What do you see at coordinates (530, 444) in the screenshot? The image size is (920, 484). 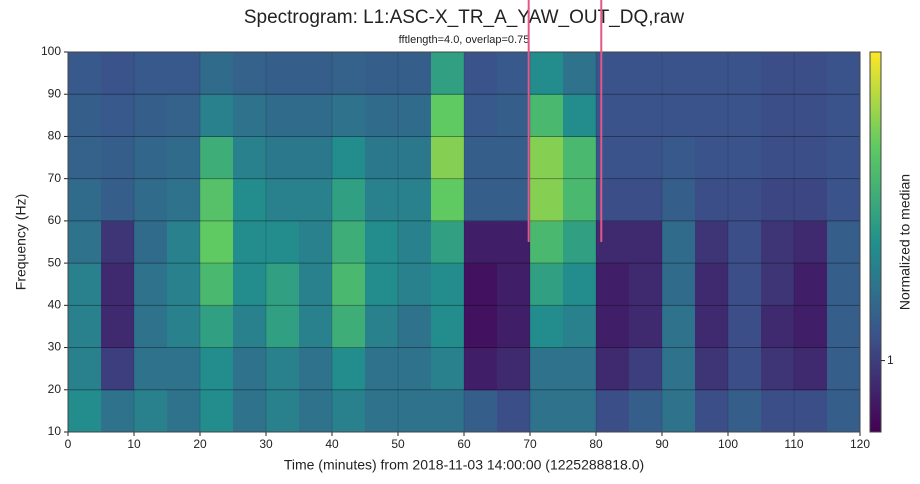 I see `x-tick-label: 70` at bounding box center [530, 444].